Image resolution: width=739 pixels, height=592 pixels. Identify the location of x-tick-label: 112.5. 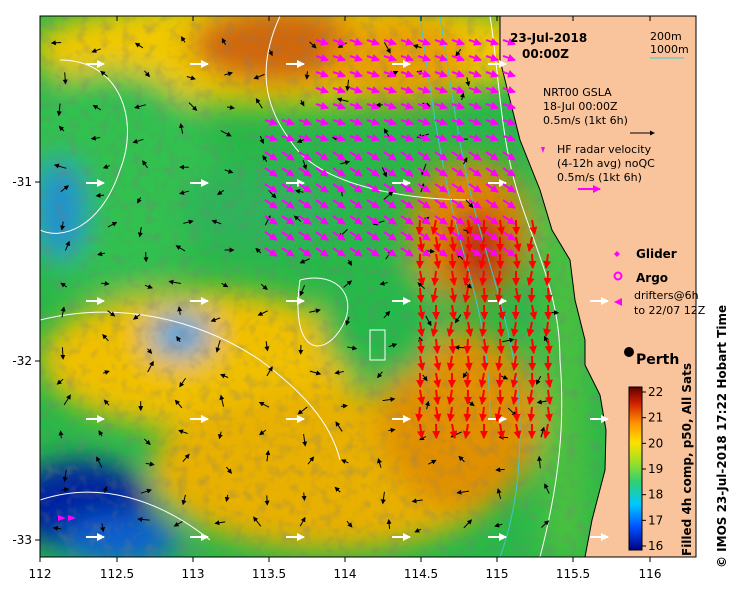
(117, 574).